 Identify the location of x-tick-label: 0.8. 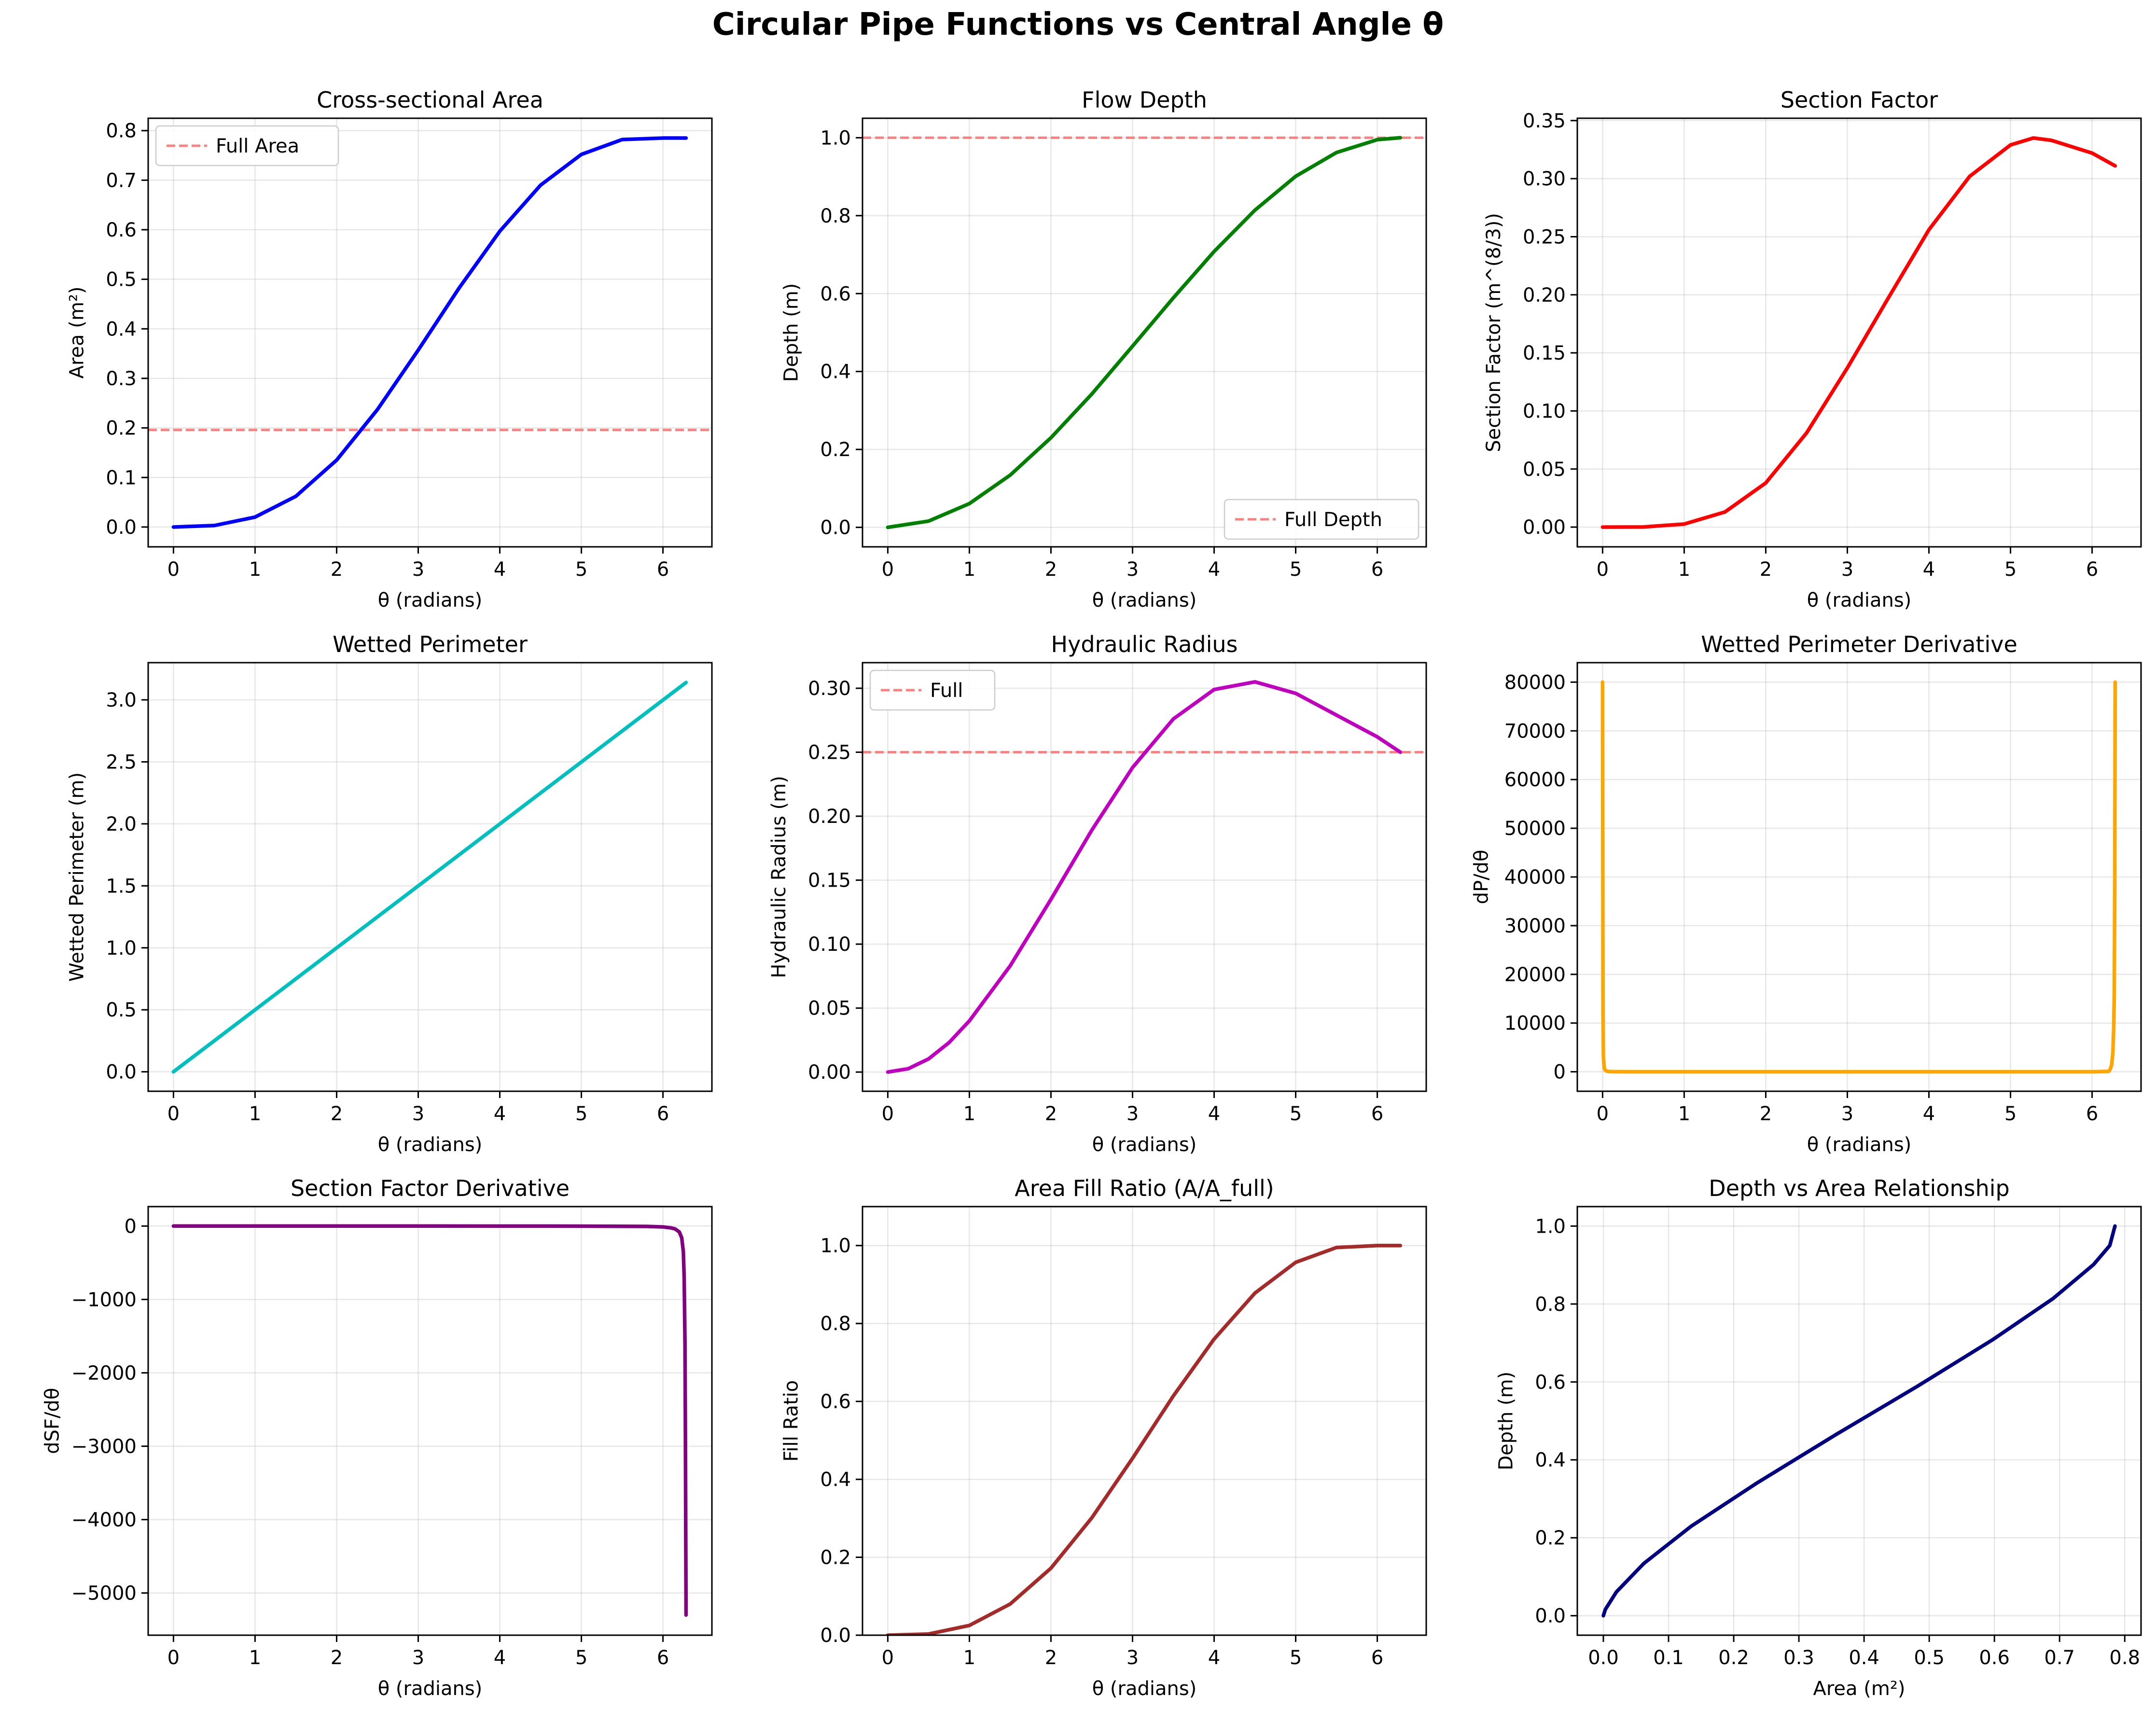
(2124, 1658).